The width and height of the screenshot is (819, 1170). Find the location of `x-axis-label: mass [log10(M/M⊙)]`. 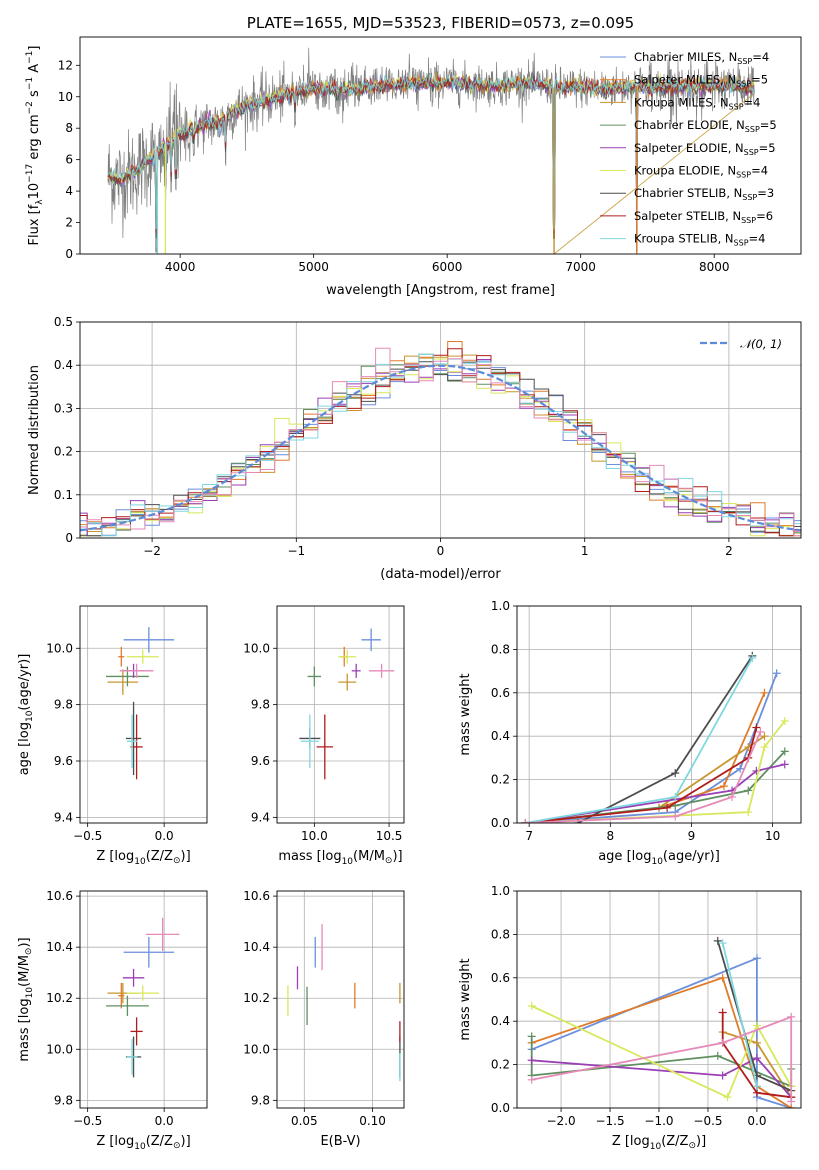

x-axis-label: mass [log10(M/M⊙)] is located at coordinates (340, 858).